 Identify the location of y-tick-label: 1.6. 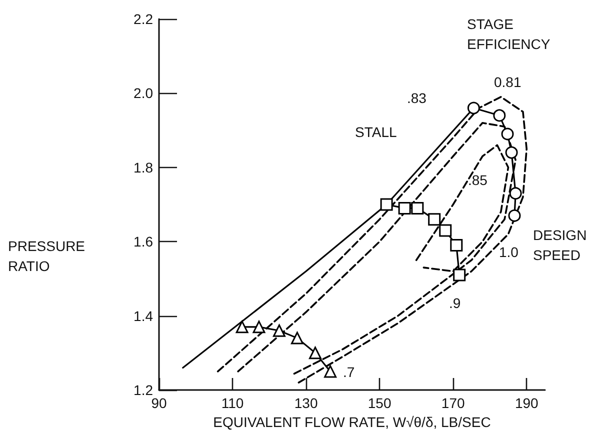
(144, 242).